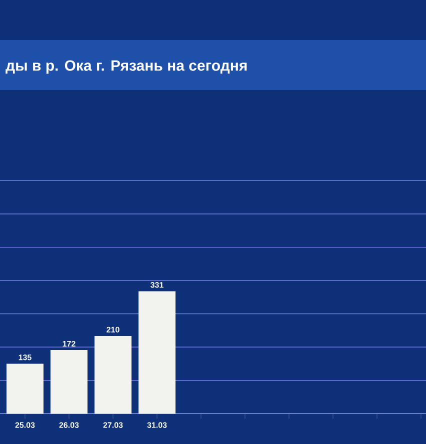  I want to click on data-label: 331, so click(157, 285).